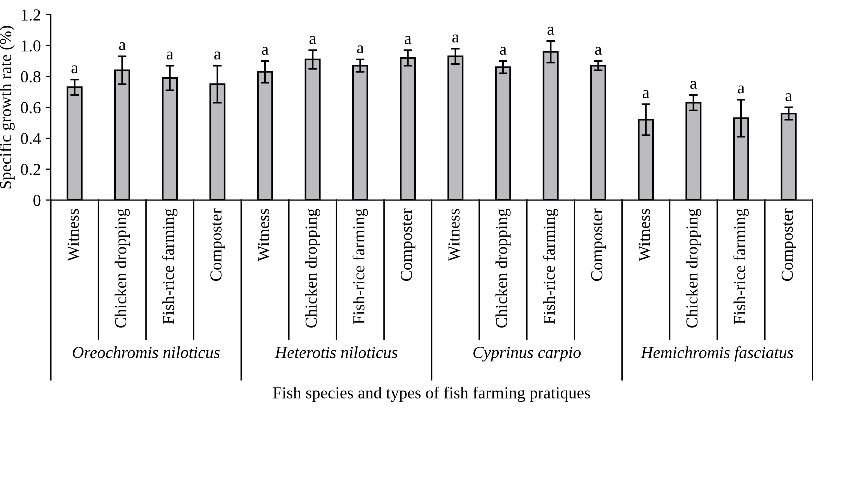 Image resolution: width=851 pixels, height=497 pixels. What do you see at coordinates (431, 394) in the screenshot?
I see `x-axis-title: Fish species and types of fish farming pratiques` at bounding box center [431, 394].